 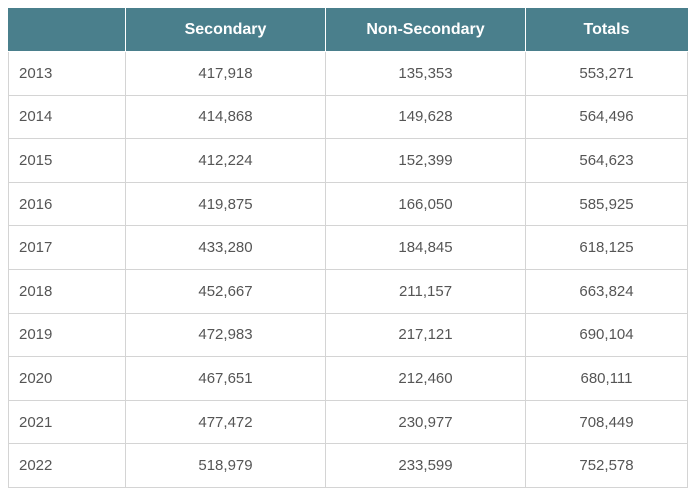 I want to click on table-row: 2015 412,224 152,399 564,623, so click(x=348, y=160).